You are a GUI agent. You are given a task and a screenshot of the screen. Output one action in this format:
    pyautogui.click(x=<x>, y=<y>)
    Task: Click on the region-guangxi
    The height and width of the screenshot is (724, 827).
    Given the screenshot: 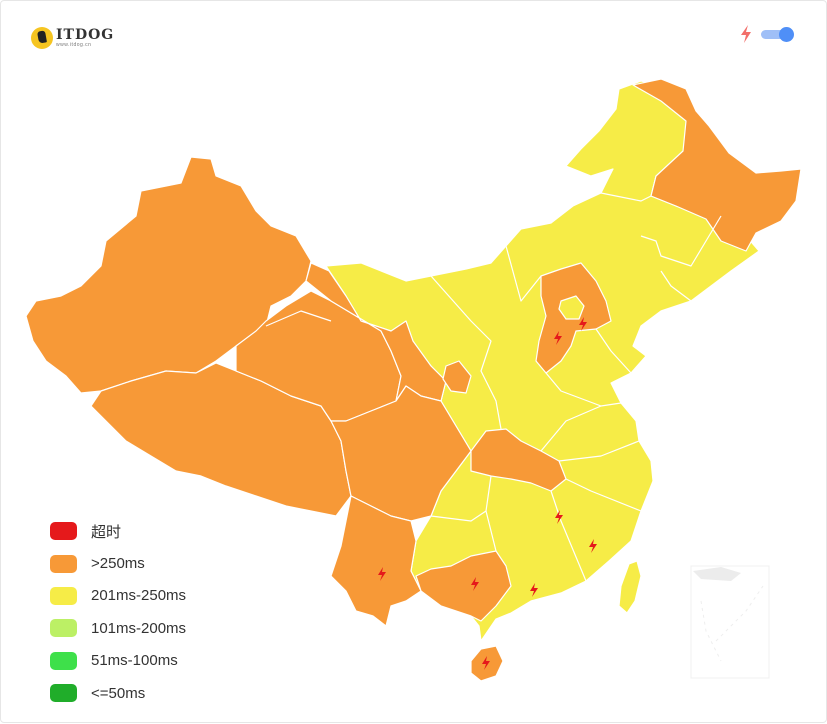 What is the action you would take?
    pyautogui.click(x=463, y=586)
    